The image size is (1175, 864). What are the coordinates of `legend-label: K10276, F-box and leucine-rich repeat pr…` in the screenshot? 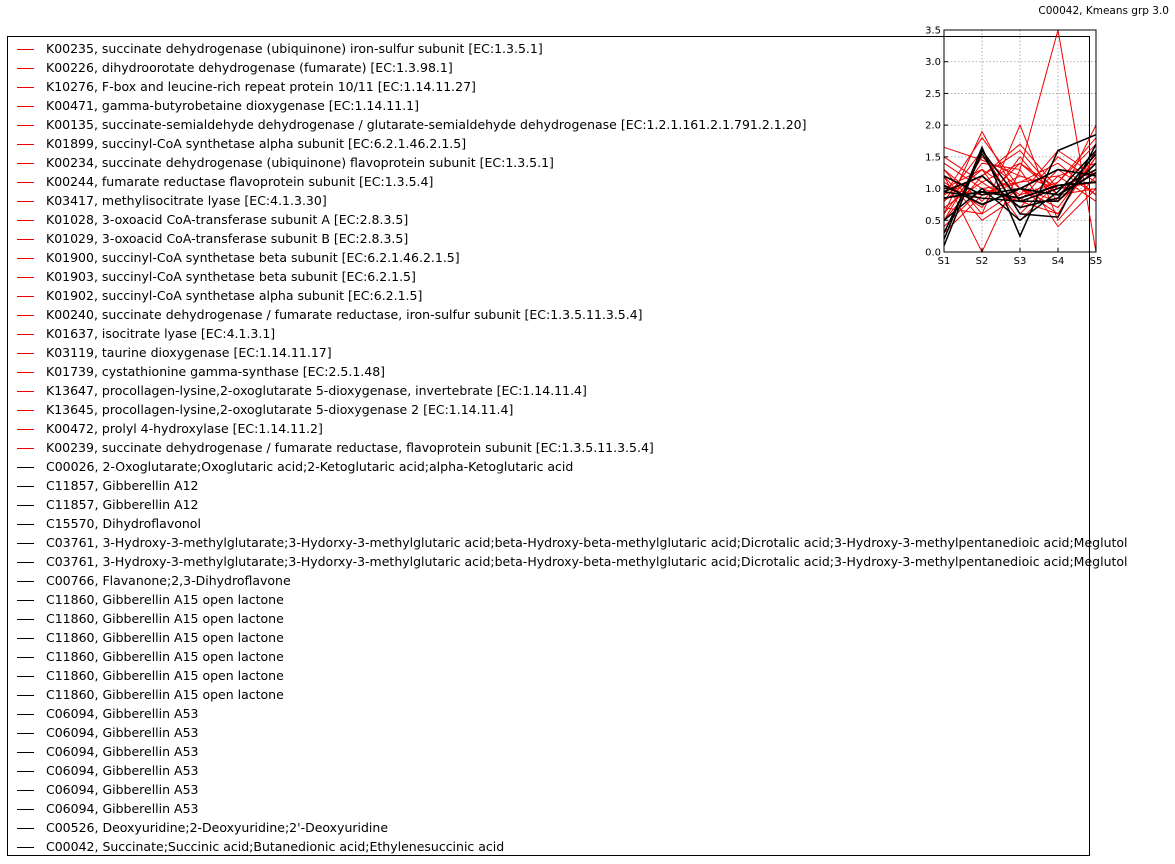 It's located at (261, 86).